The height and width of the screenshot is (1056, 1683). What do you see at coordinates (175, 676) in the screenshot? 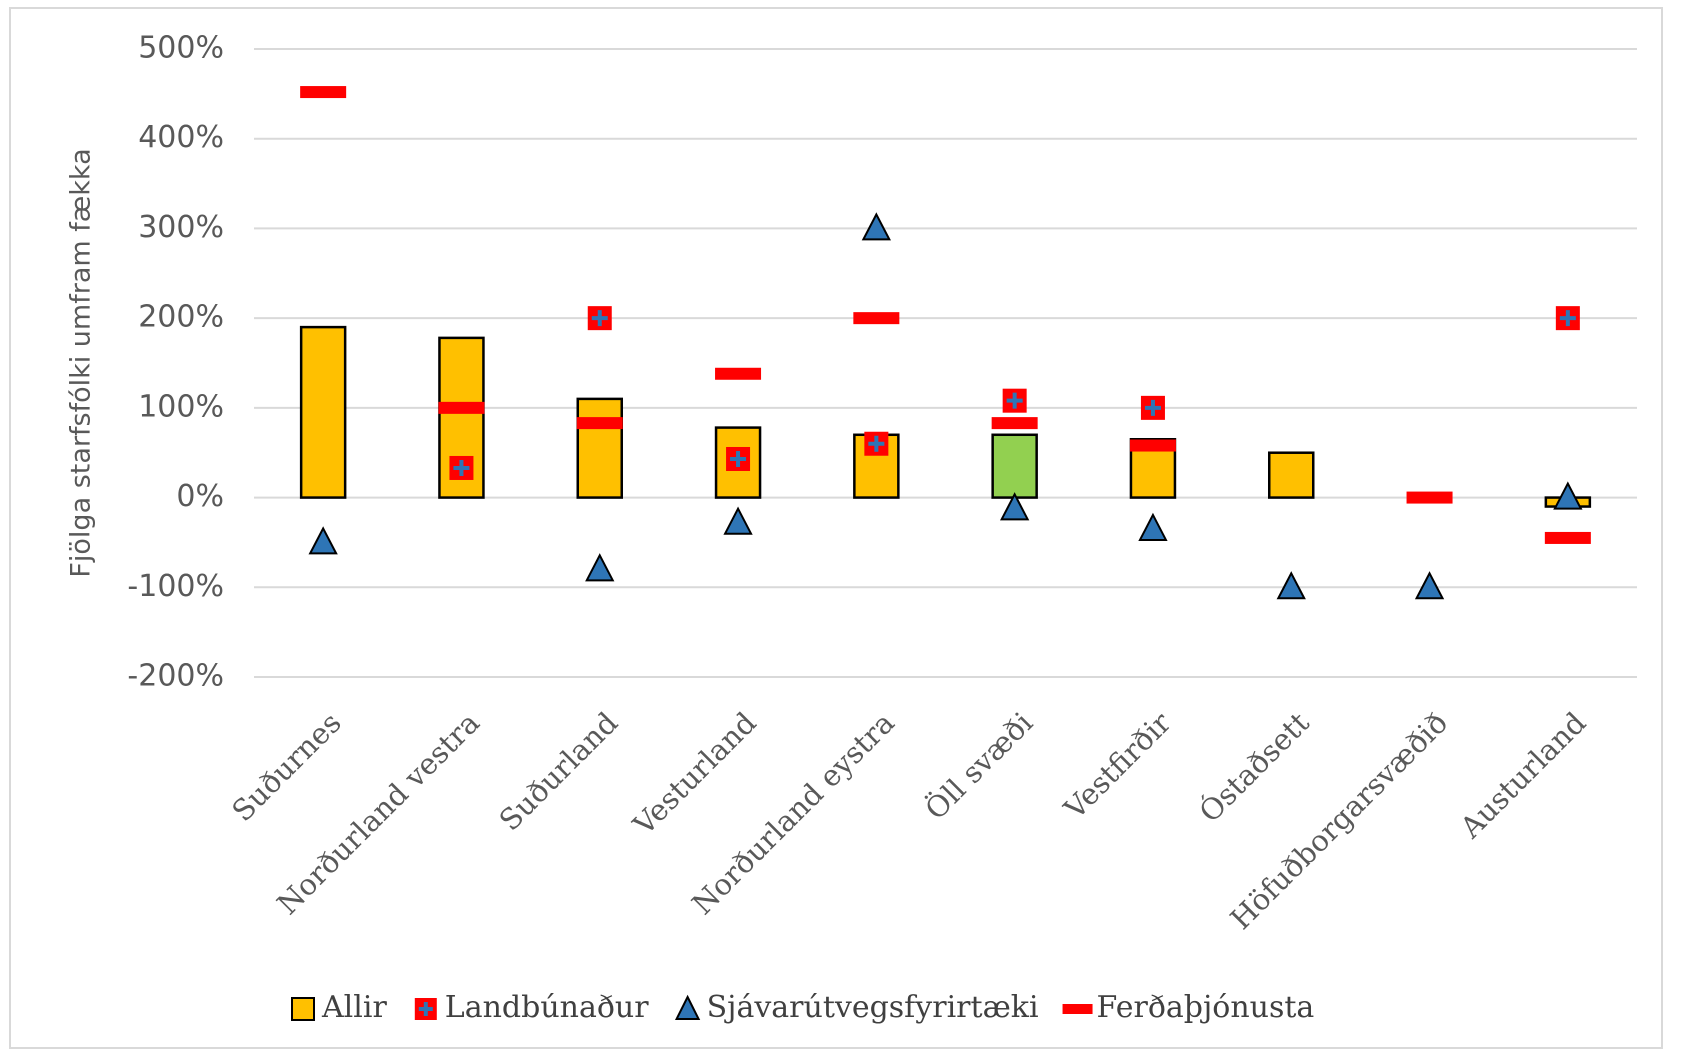
I see `y-tick-label: -200%` at bounding box center [175, 676].